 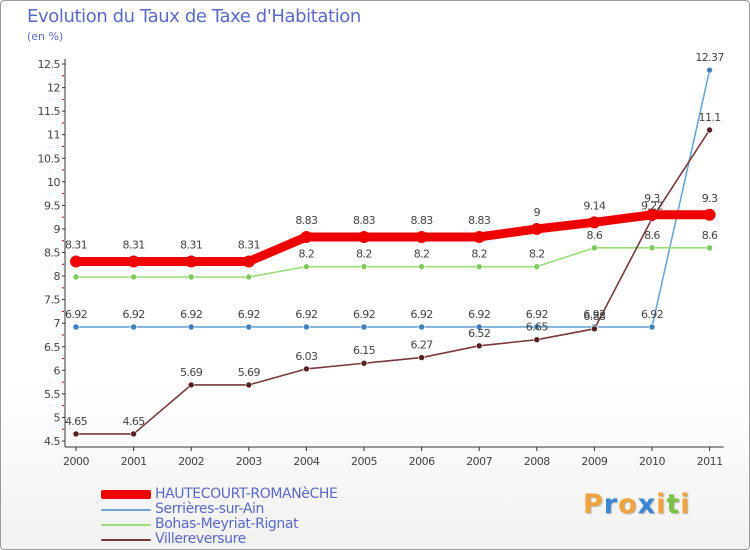 What do you see at coordinates (191, 461) in the screenshot?
I see `x-tick-label: 2002` at bounding box center [191, 461].